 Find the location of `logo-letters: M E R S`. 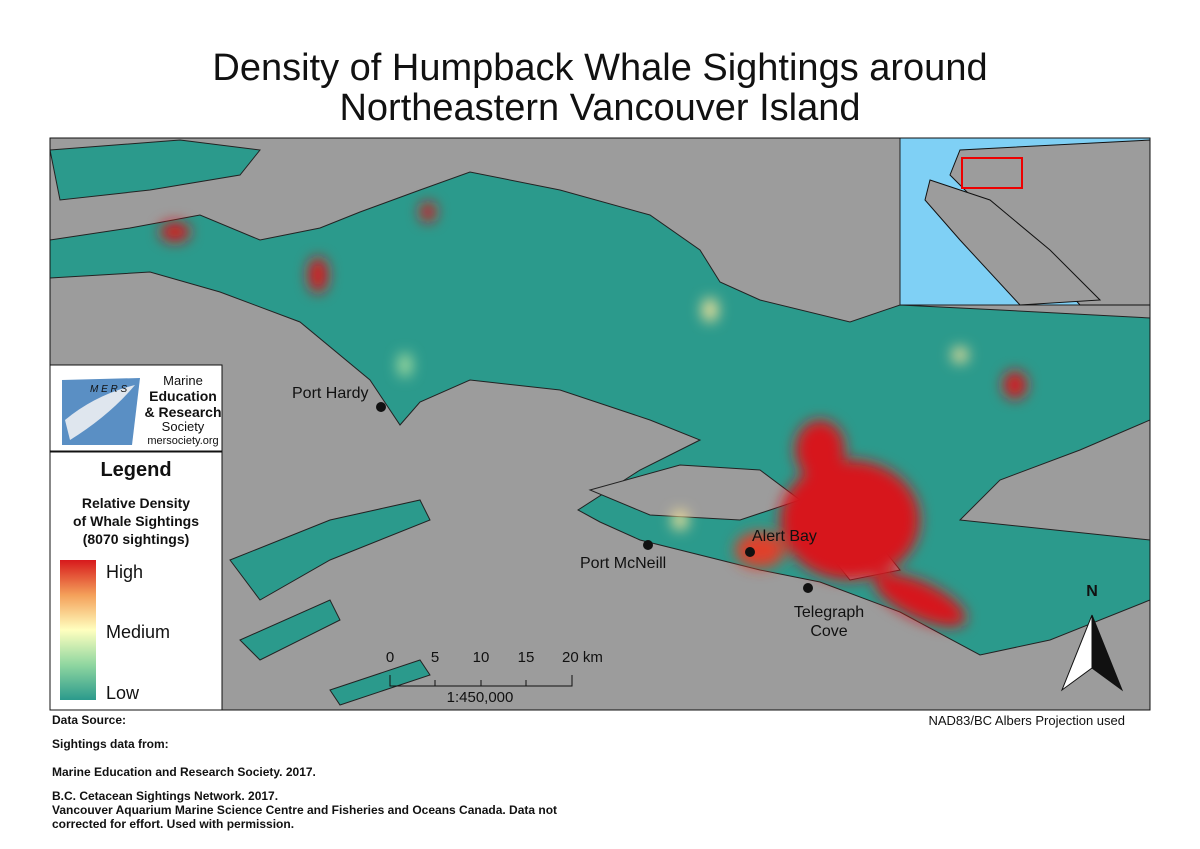

logo-letters: M E R S is located at coordinates (109, 389).